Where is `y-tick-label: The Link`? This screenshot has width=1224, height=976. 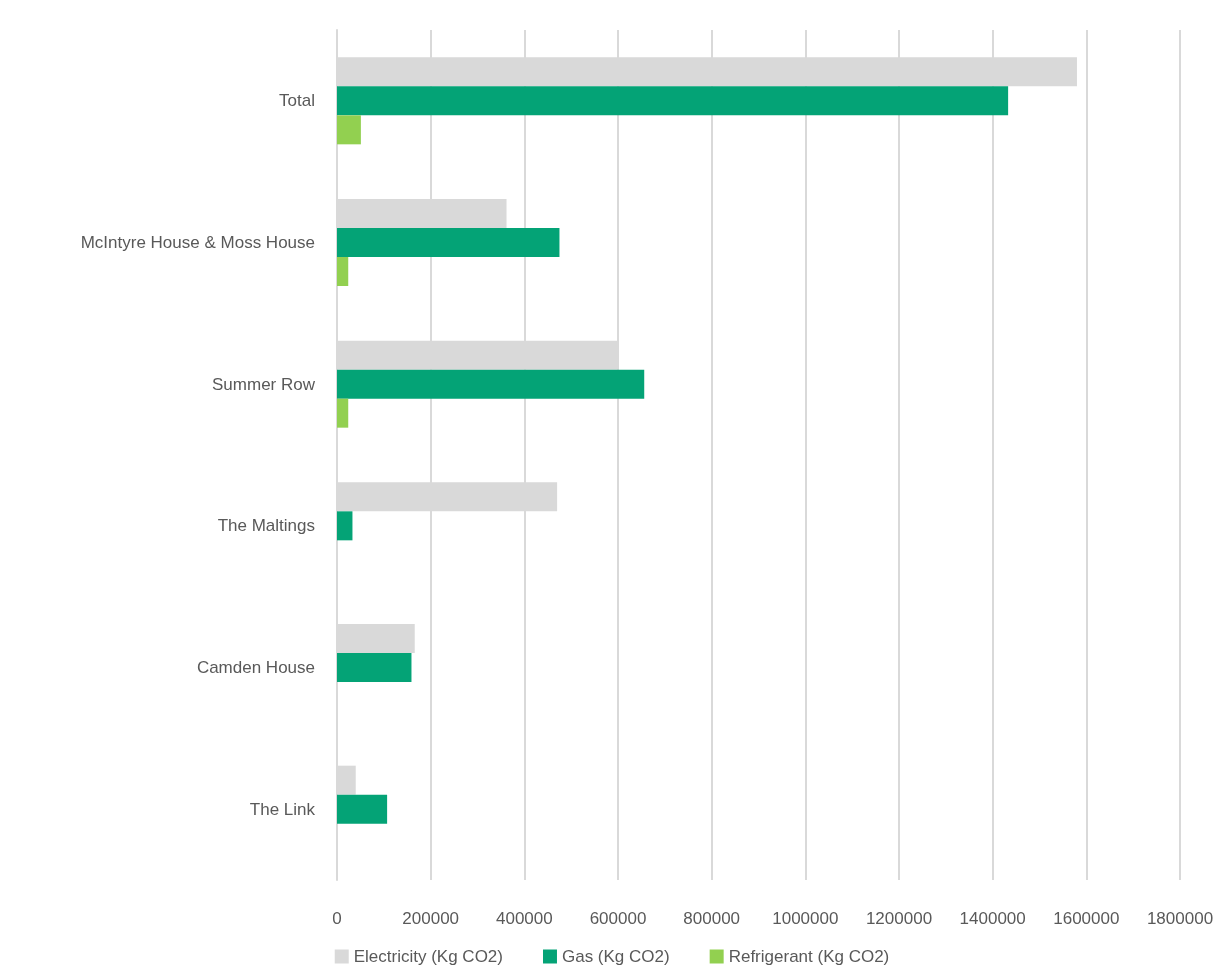 y-tick-label: The Link is located at coordinates (282, 809).